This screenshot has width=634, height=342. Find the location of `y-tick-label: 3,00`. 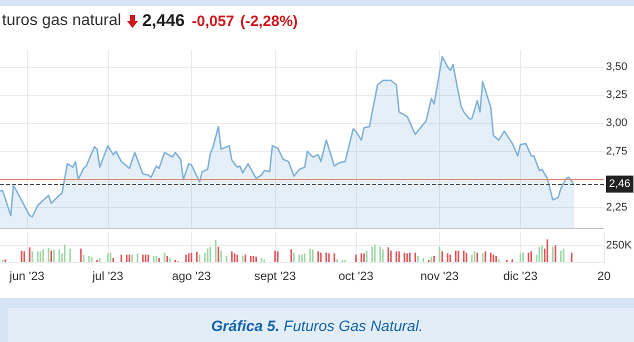

y-tick-label: 3,00 is located at coordinates (617, 123).